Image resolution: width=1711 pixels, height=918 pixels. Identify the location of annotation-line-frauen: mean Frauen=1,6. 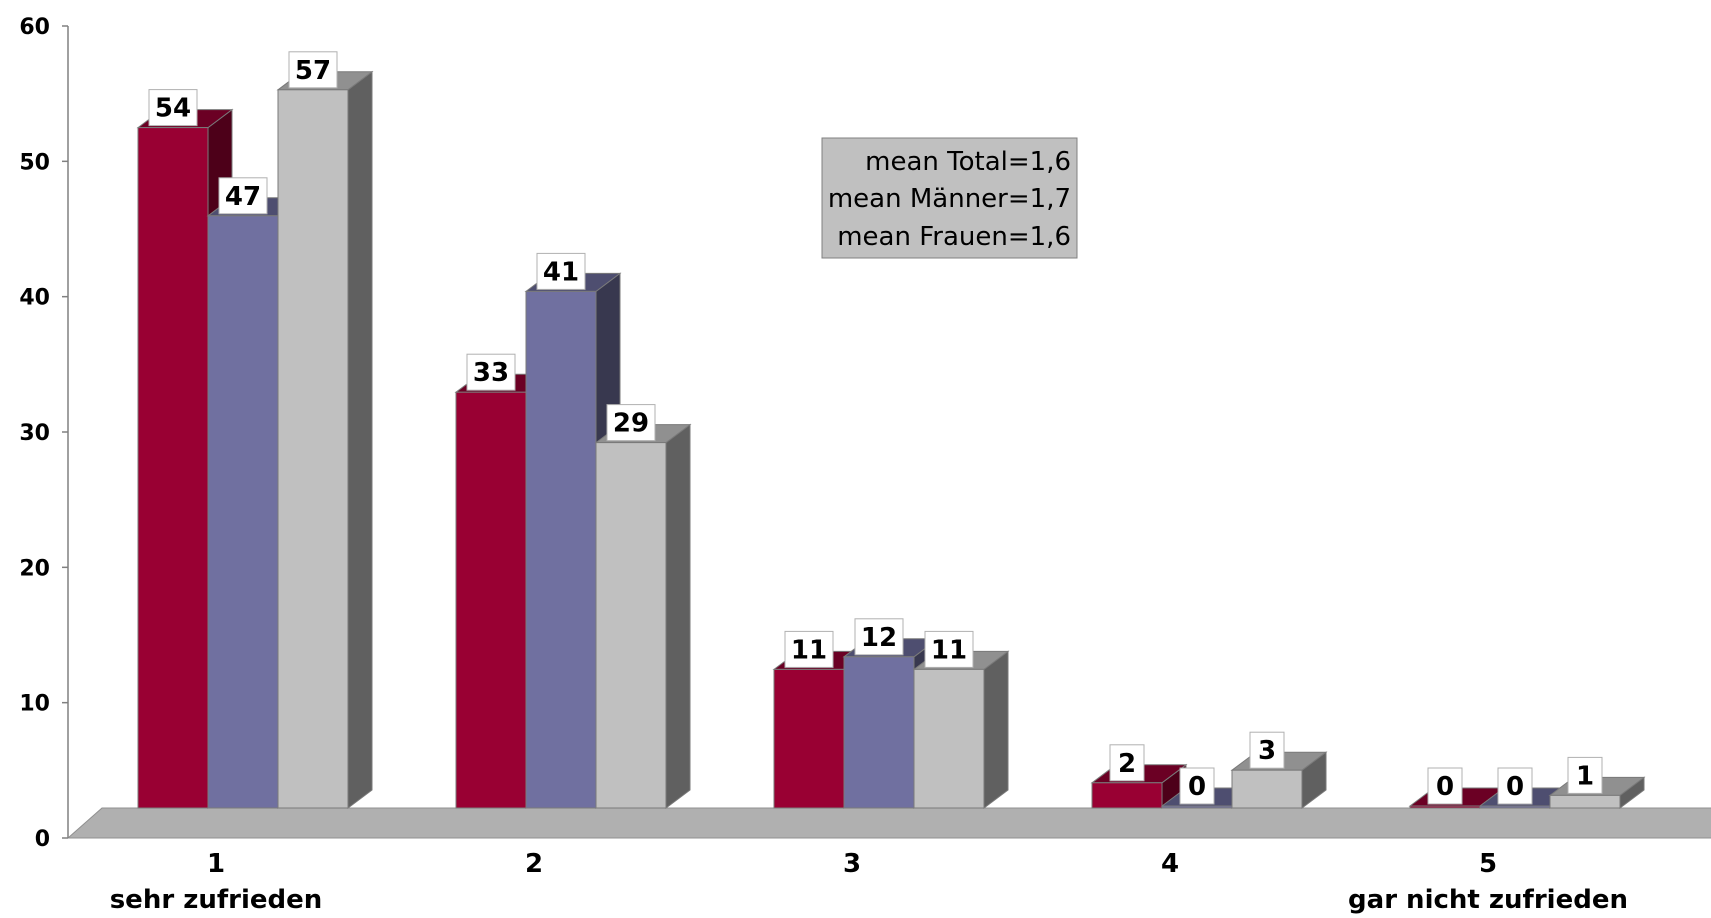
(954, 237).